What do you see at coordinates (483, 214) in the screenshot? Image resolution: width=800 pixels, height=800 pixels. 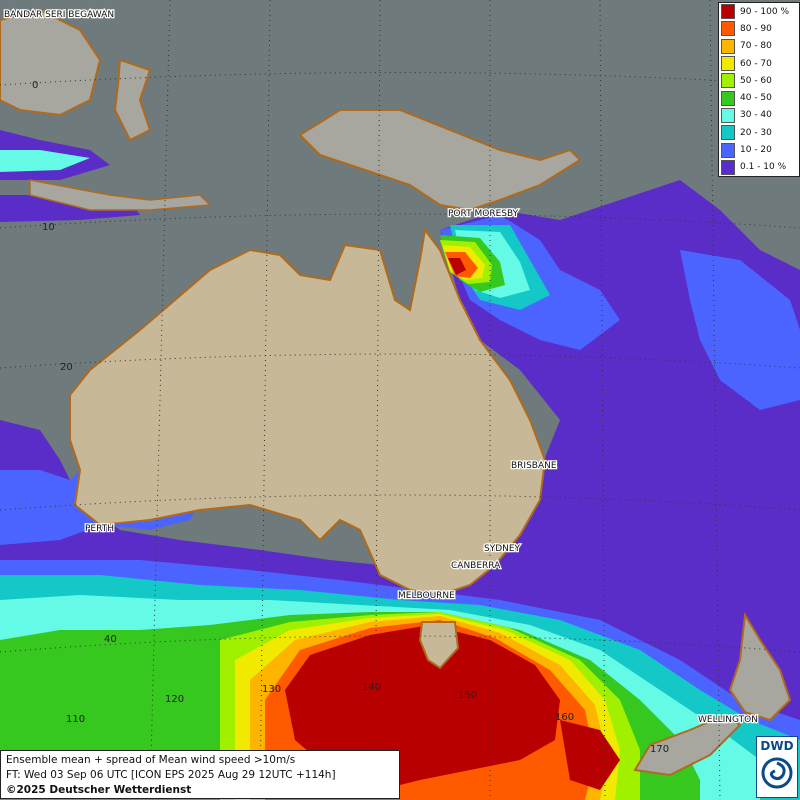 I see `city-port-moresby: PORT MORESBY` at bounding box center [483, 214].